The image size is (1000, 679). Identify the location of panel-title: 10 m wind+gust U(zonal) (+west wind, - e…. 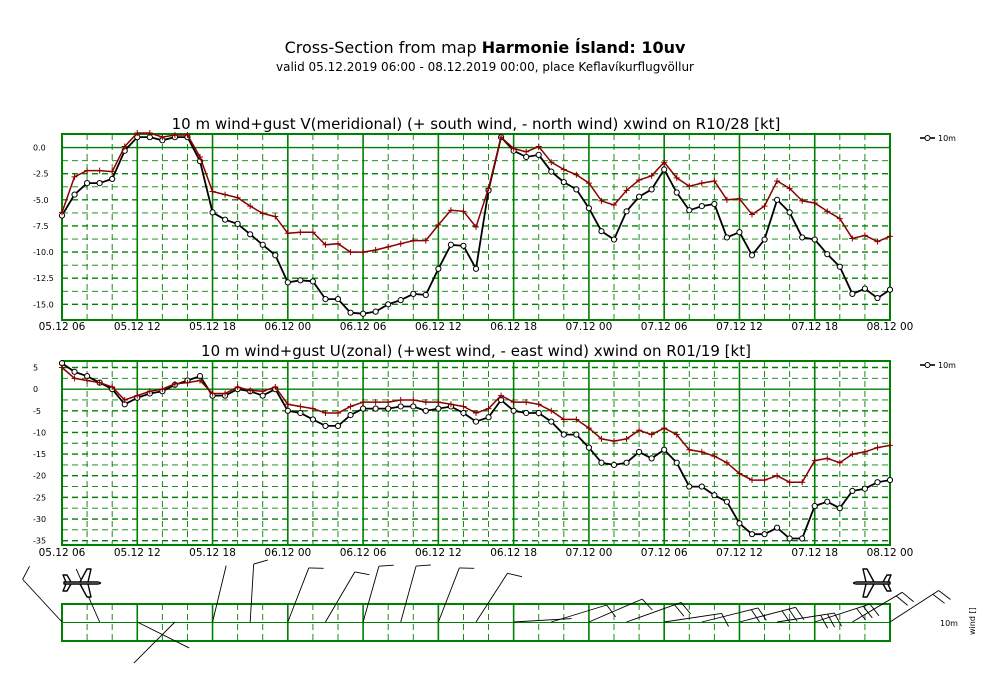
(476, 351).